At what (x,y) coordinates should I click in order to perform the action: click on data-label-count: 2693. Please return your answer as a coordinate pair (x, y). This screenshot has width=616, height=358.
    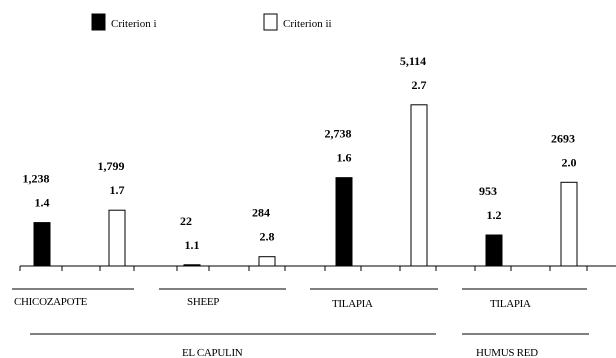
    Looking at the image, I should click on (563, 138).